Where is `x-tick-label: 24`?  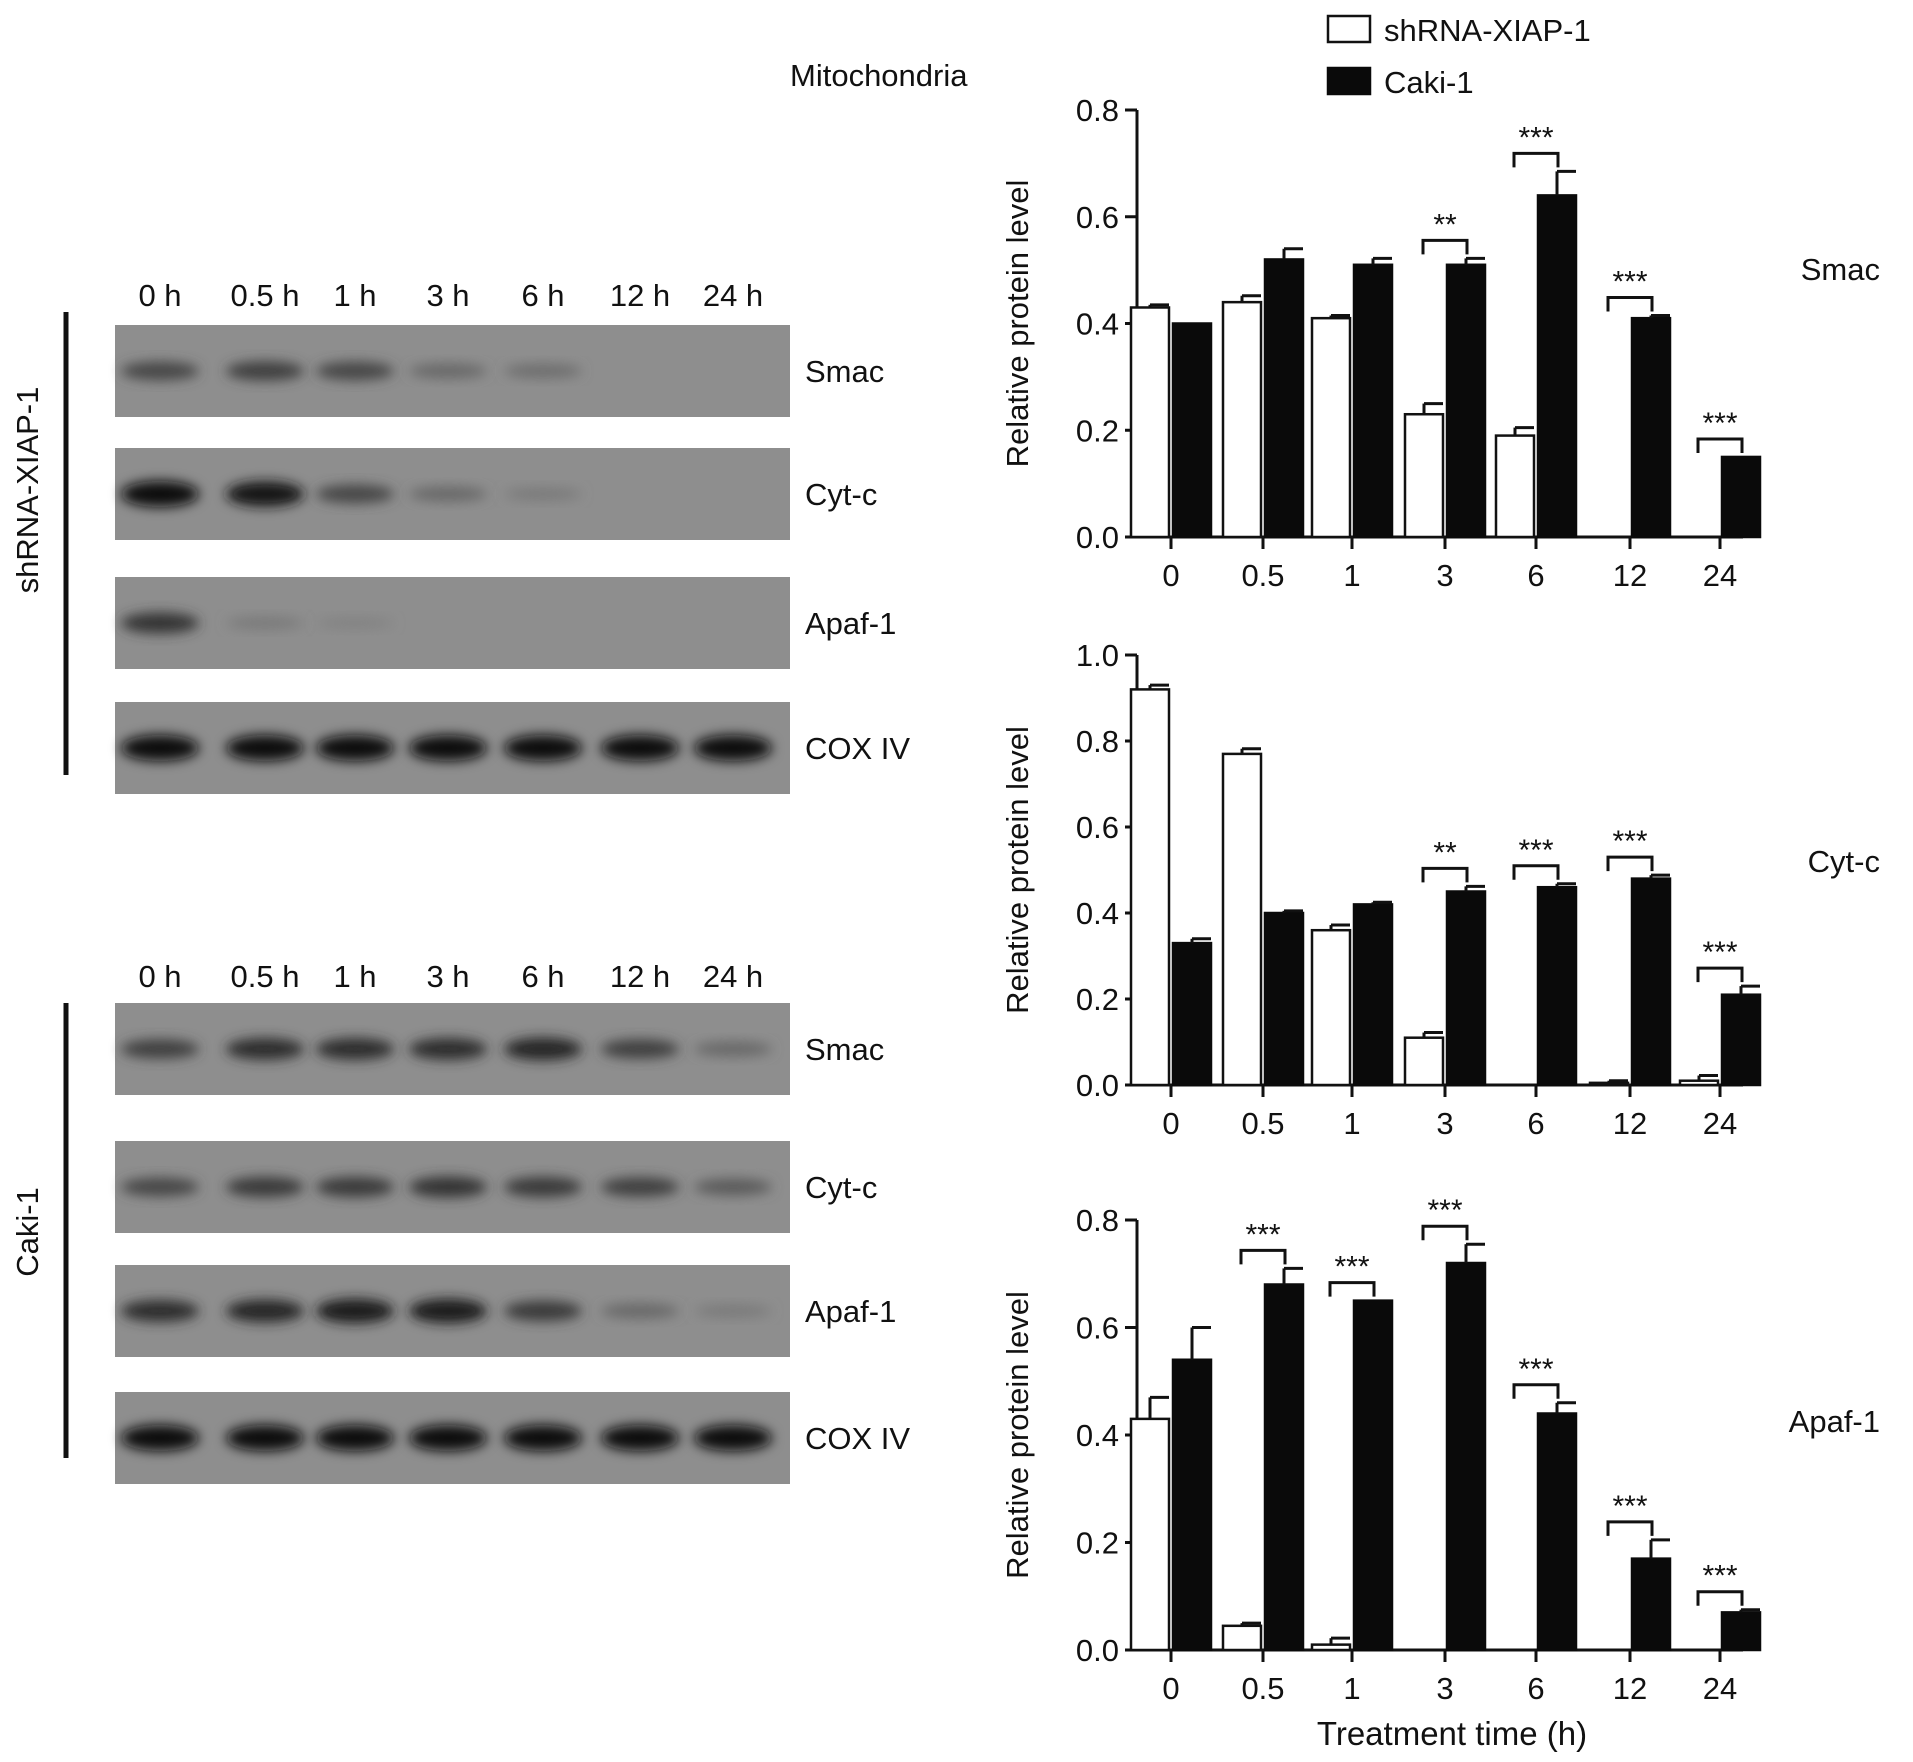
x-tick-label: 24 is located at coordinates (1720, 1688).